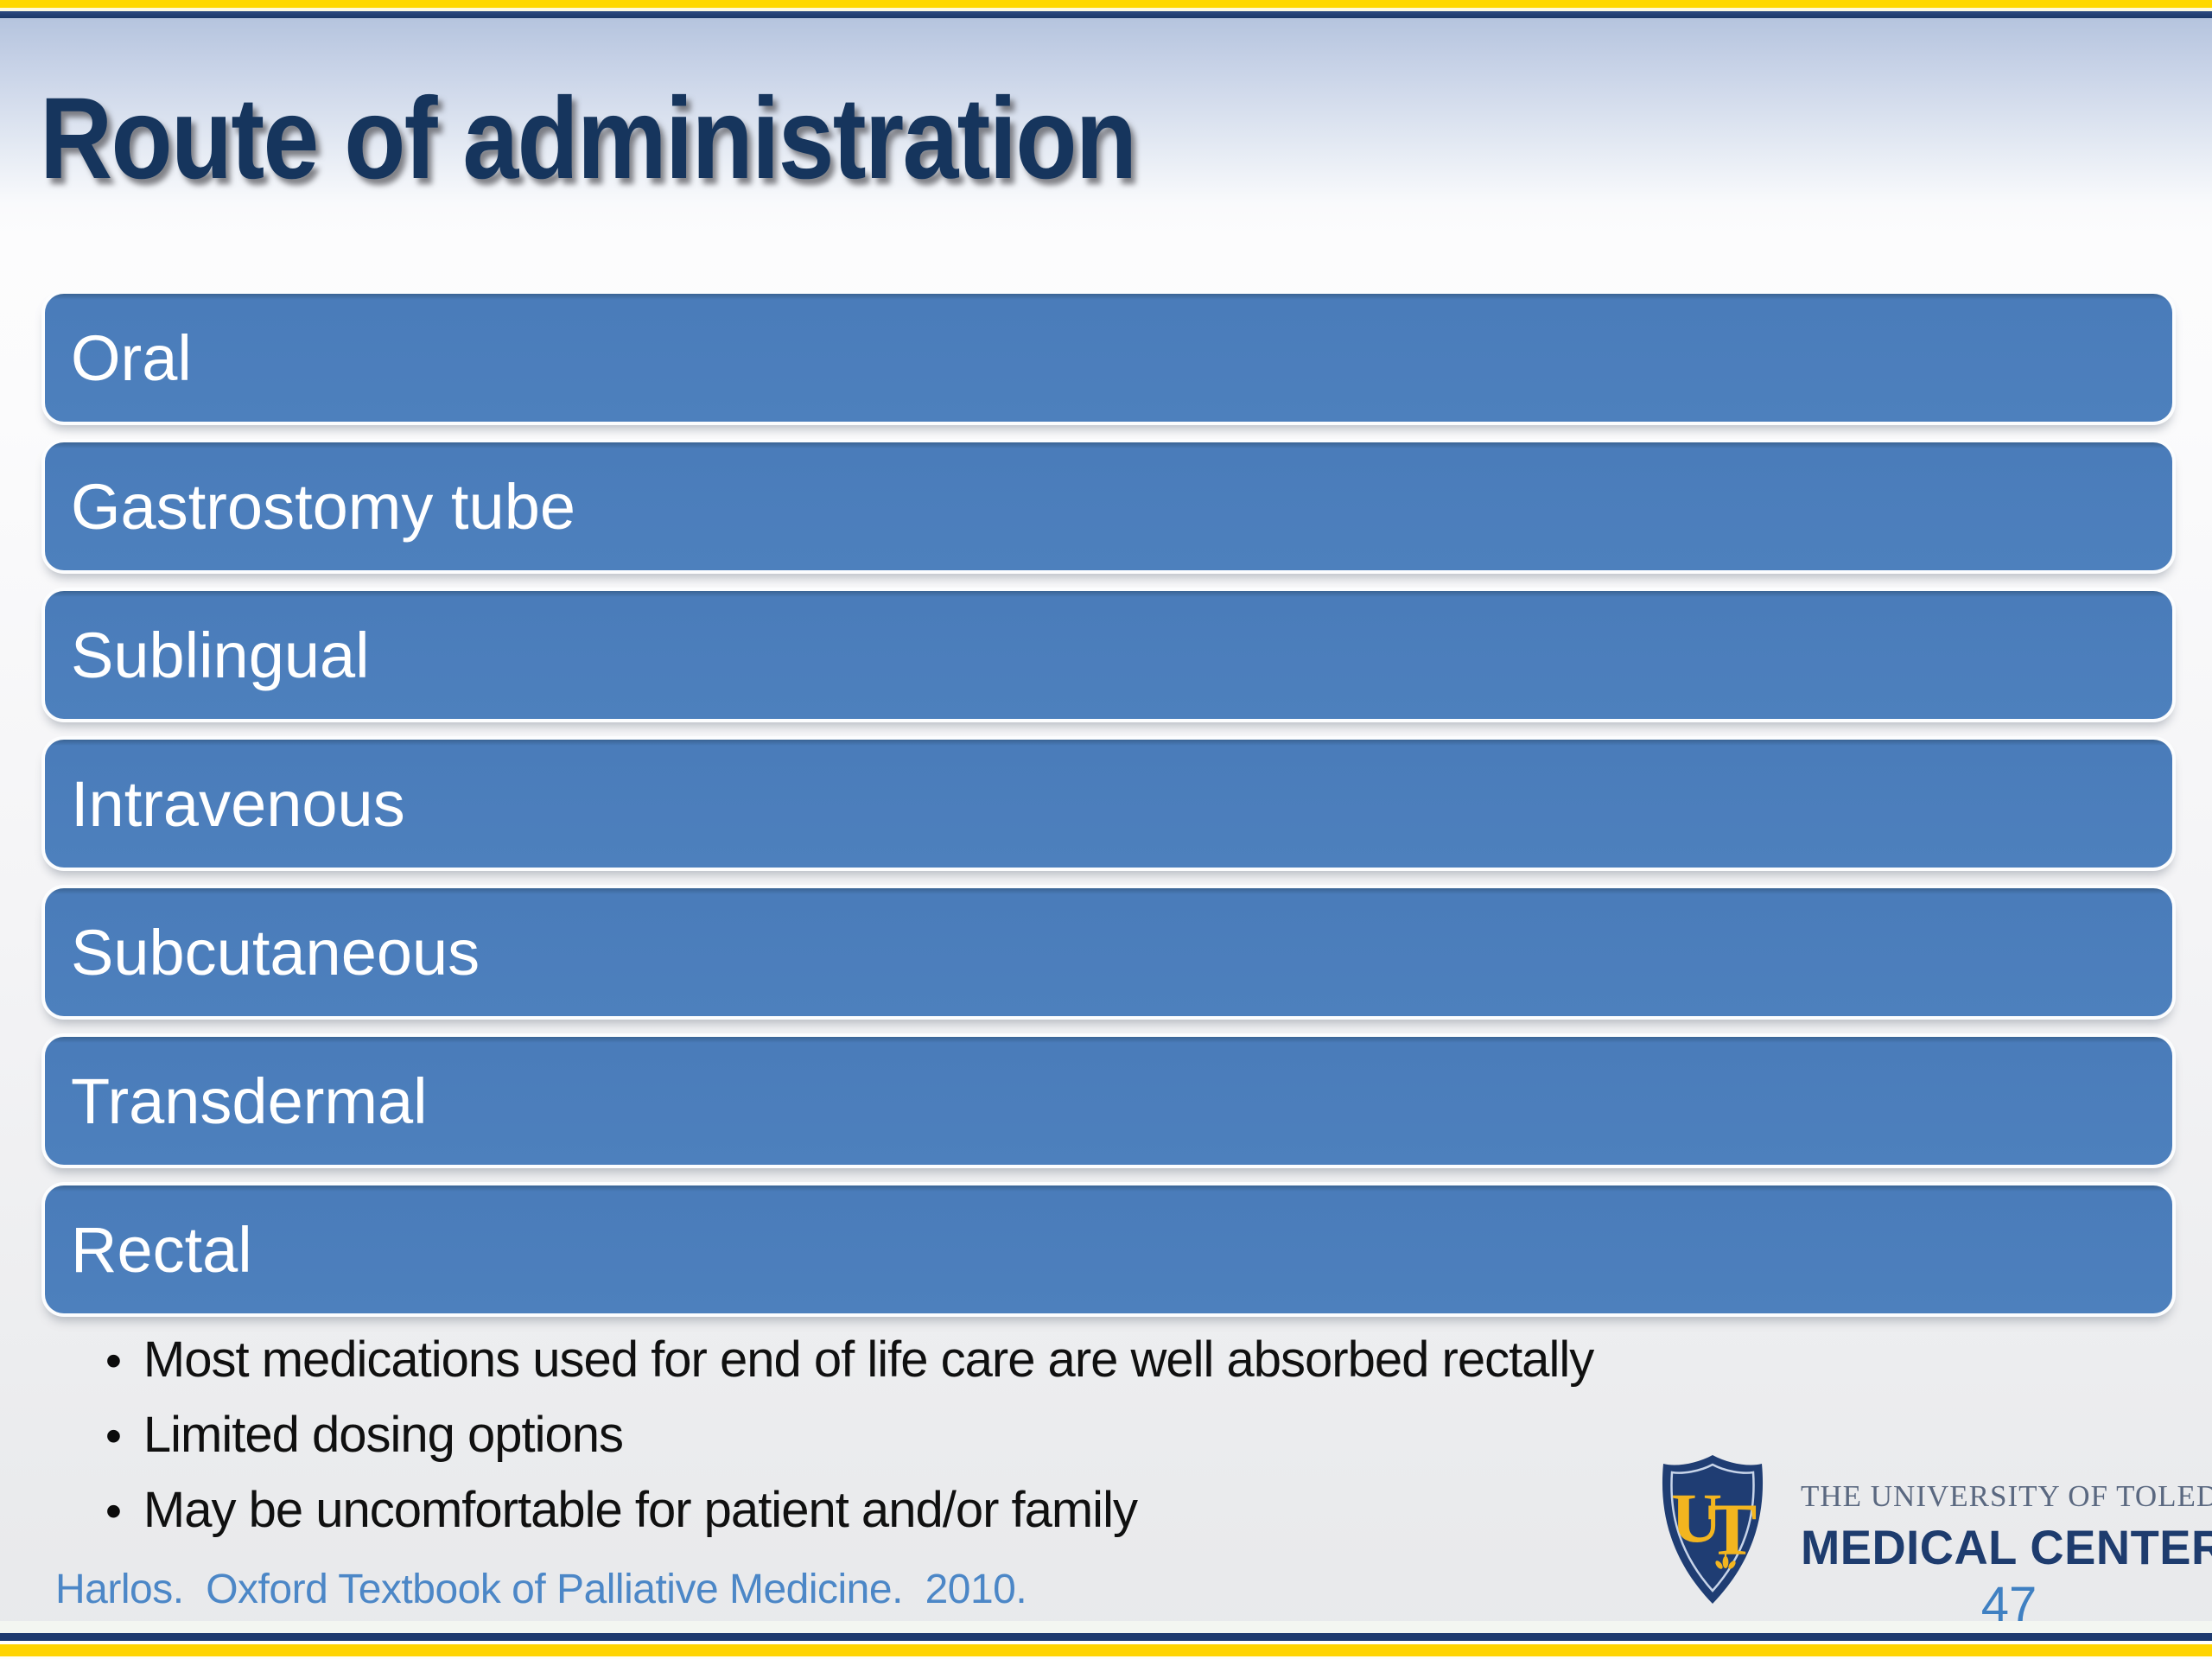 The height and width of the screenshot is (1659, 2212). What do you see at coordinates (1106, 1657) in the screenshot?
I see `bottom-edge-band` at bounding box center [1106, 1657].